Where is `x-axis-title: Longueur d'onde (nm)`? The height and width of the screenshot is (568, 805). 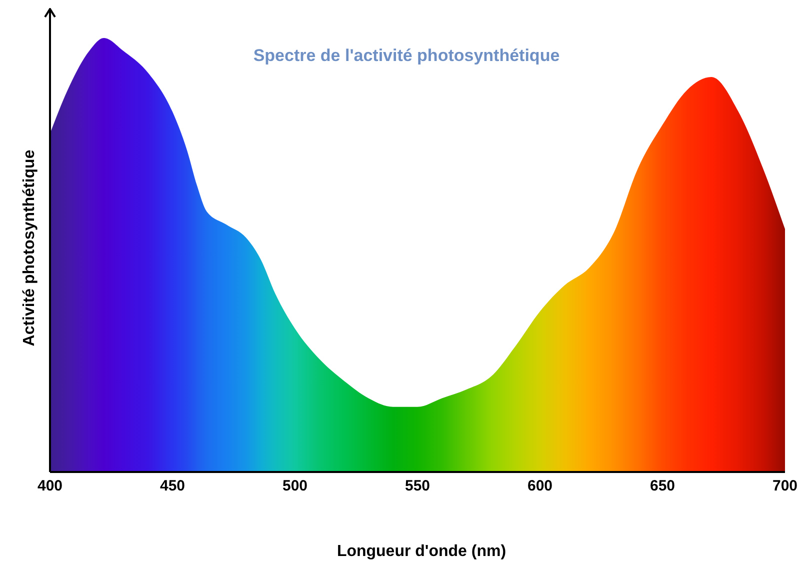 x-axis-title: Longueur d'onde (nm) is located at coordinates (422, 552).